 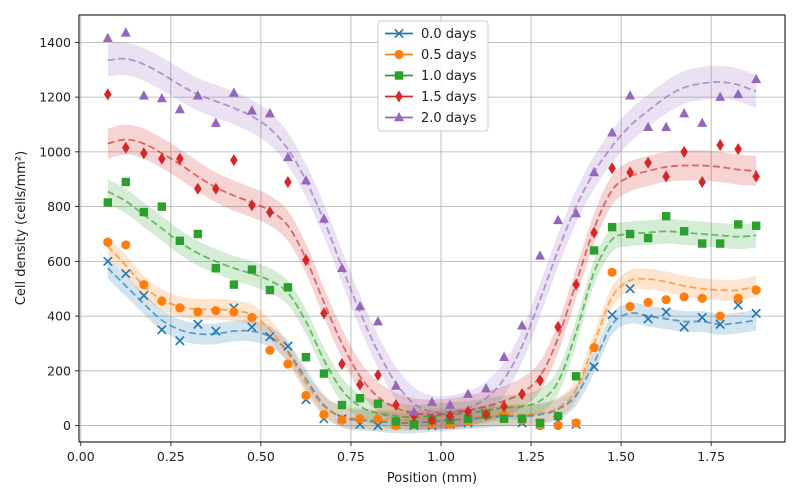 What do you see at coordinates (711, 456) in the screenshot?
I see `x-tick-label: 1.75` at bounding box center [711, 456].